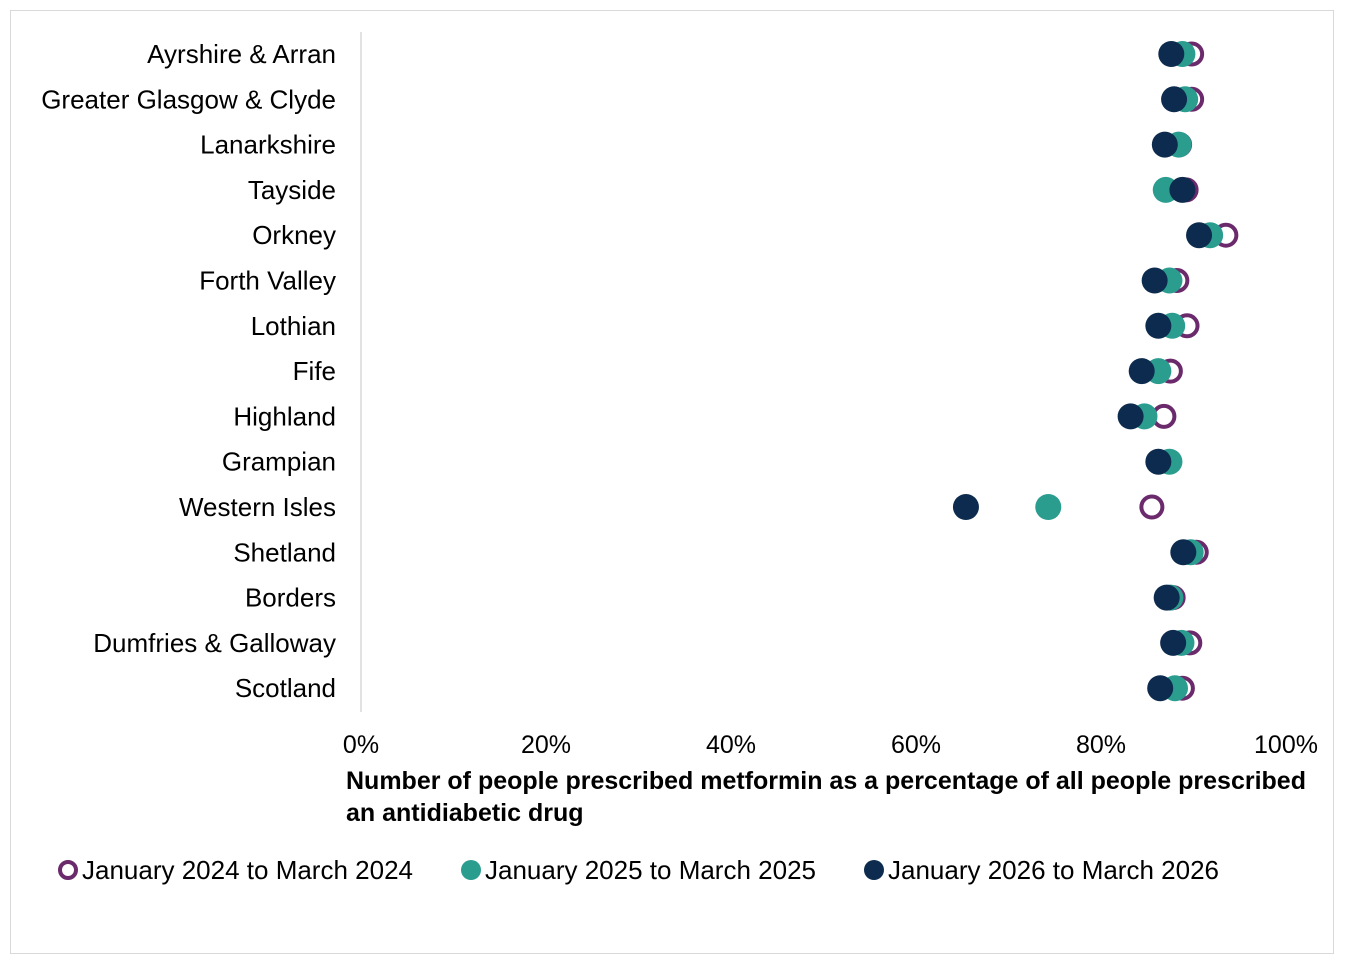 The width and height of the screenshot is (1346, 972). I want to click on legend-item-2025: January 2025 to March 2025, so click(638, 870).